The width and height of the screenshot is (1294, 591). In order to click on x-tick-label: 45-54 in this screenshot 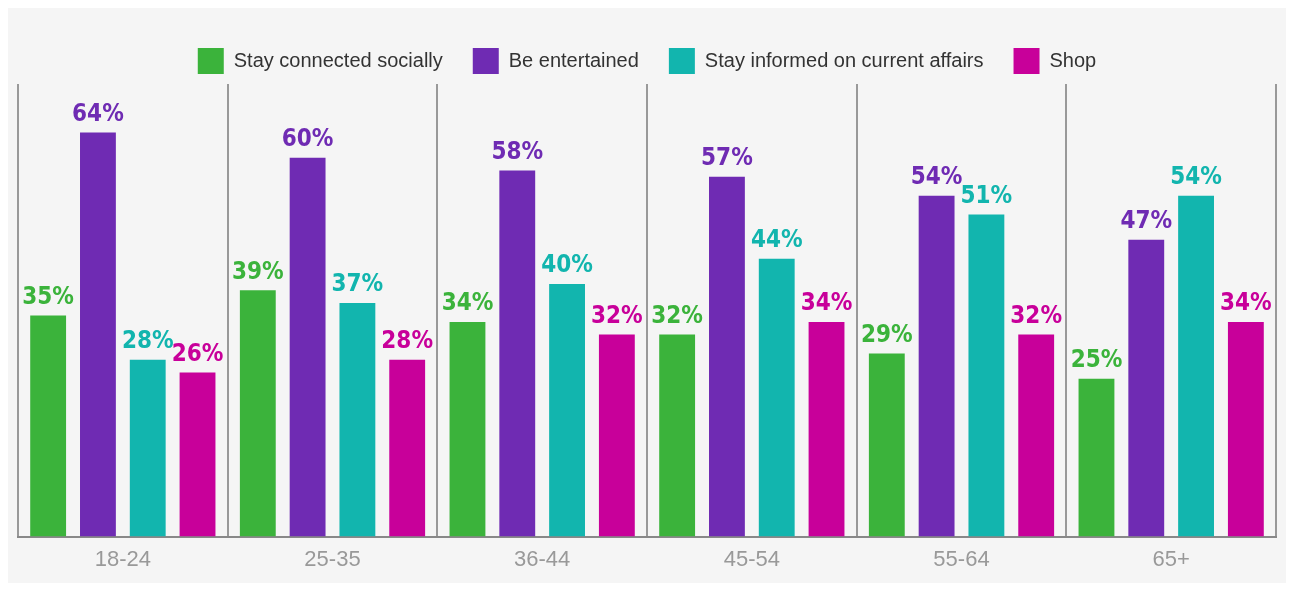, I will do `click(751, 558)`.